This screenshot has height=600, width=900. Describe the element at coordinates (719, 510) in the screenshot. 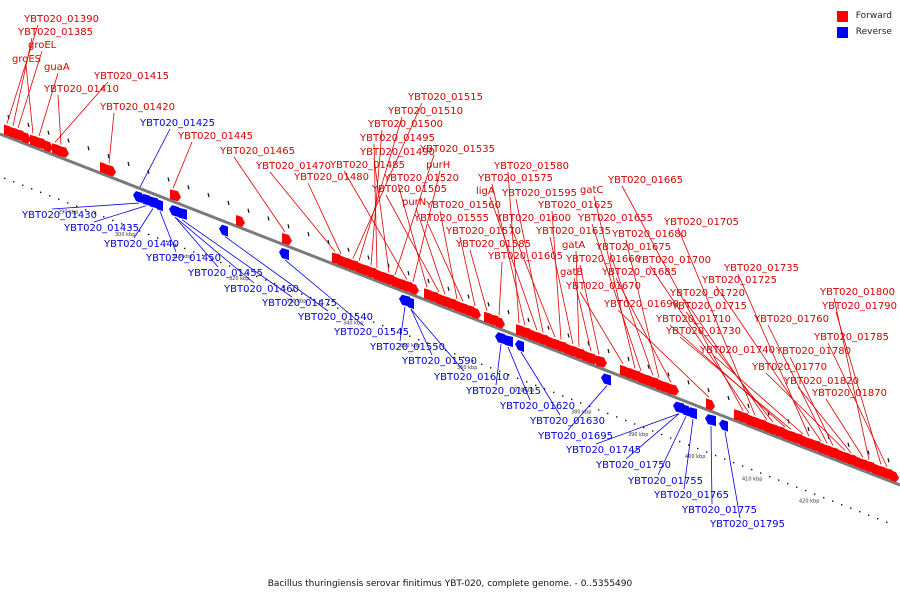

I see `reverse-gene-label: YBT020_01775` at that location.